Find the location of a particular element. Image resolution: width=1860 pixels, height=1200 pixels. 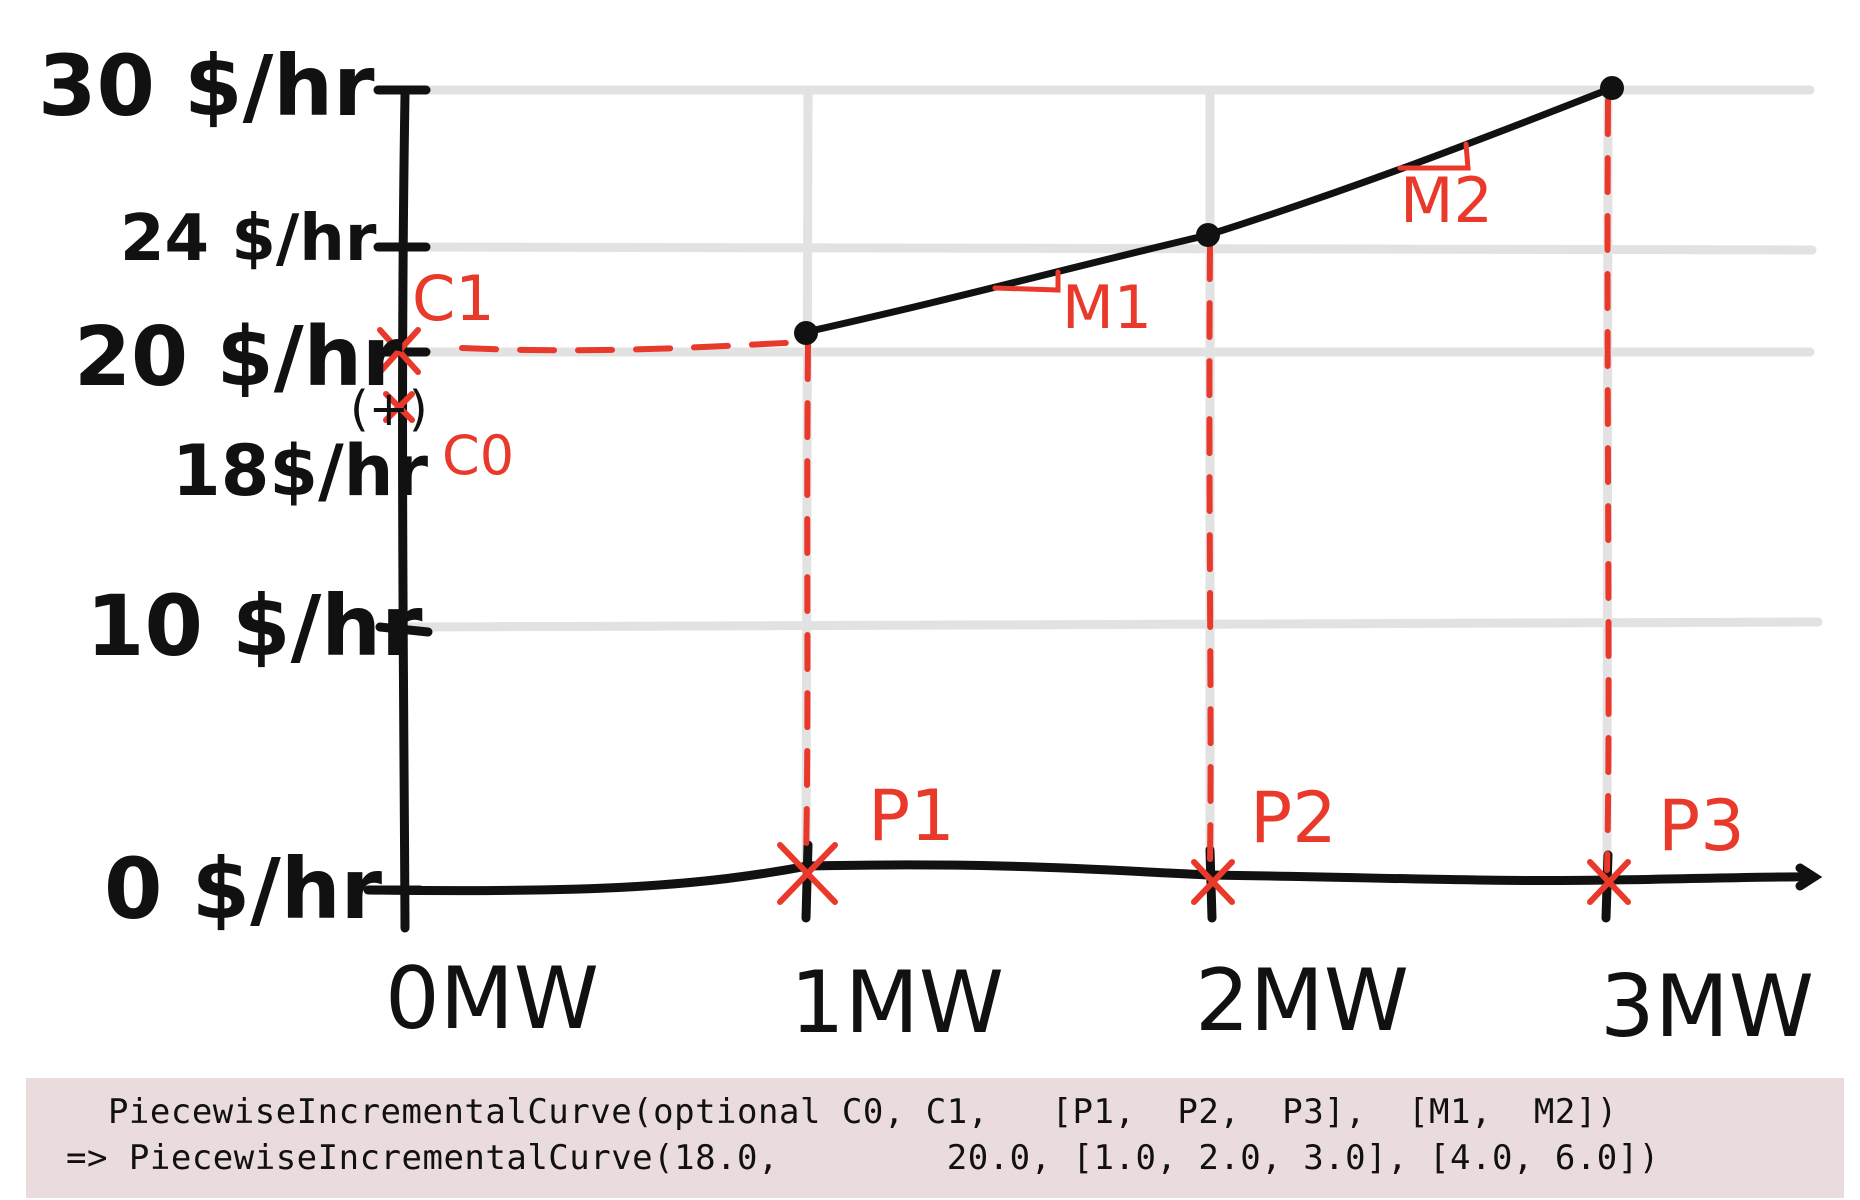

c0-paren-label: (+) is located at coordinates (389, 409).